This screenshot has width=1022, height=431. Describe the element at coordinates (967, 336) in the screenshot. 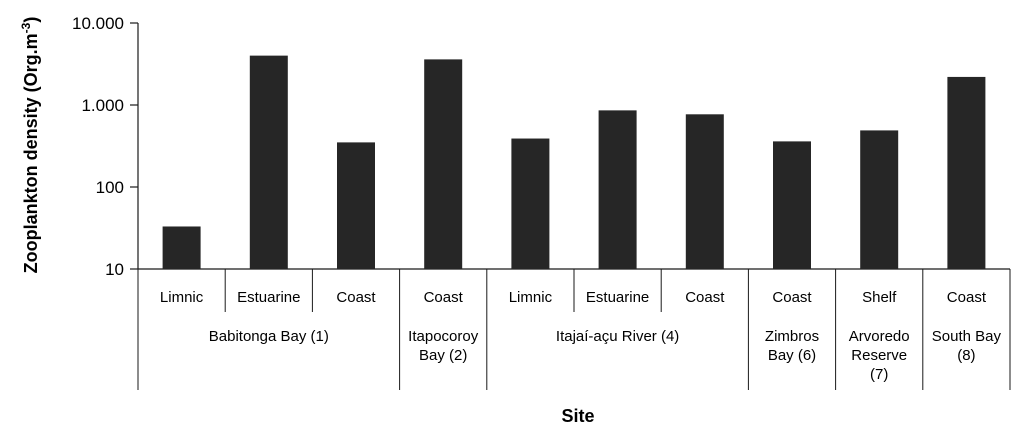

I see `group-label: South Bay` at that location.